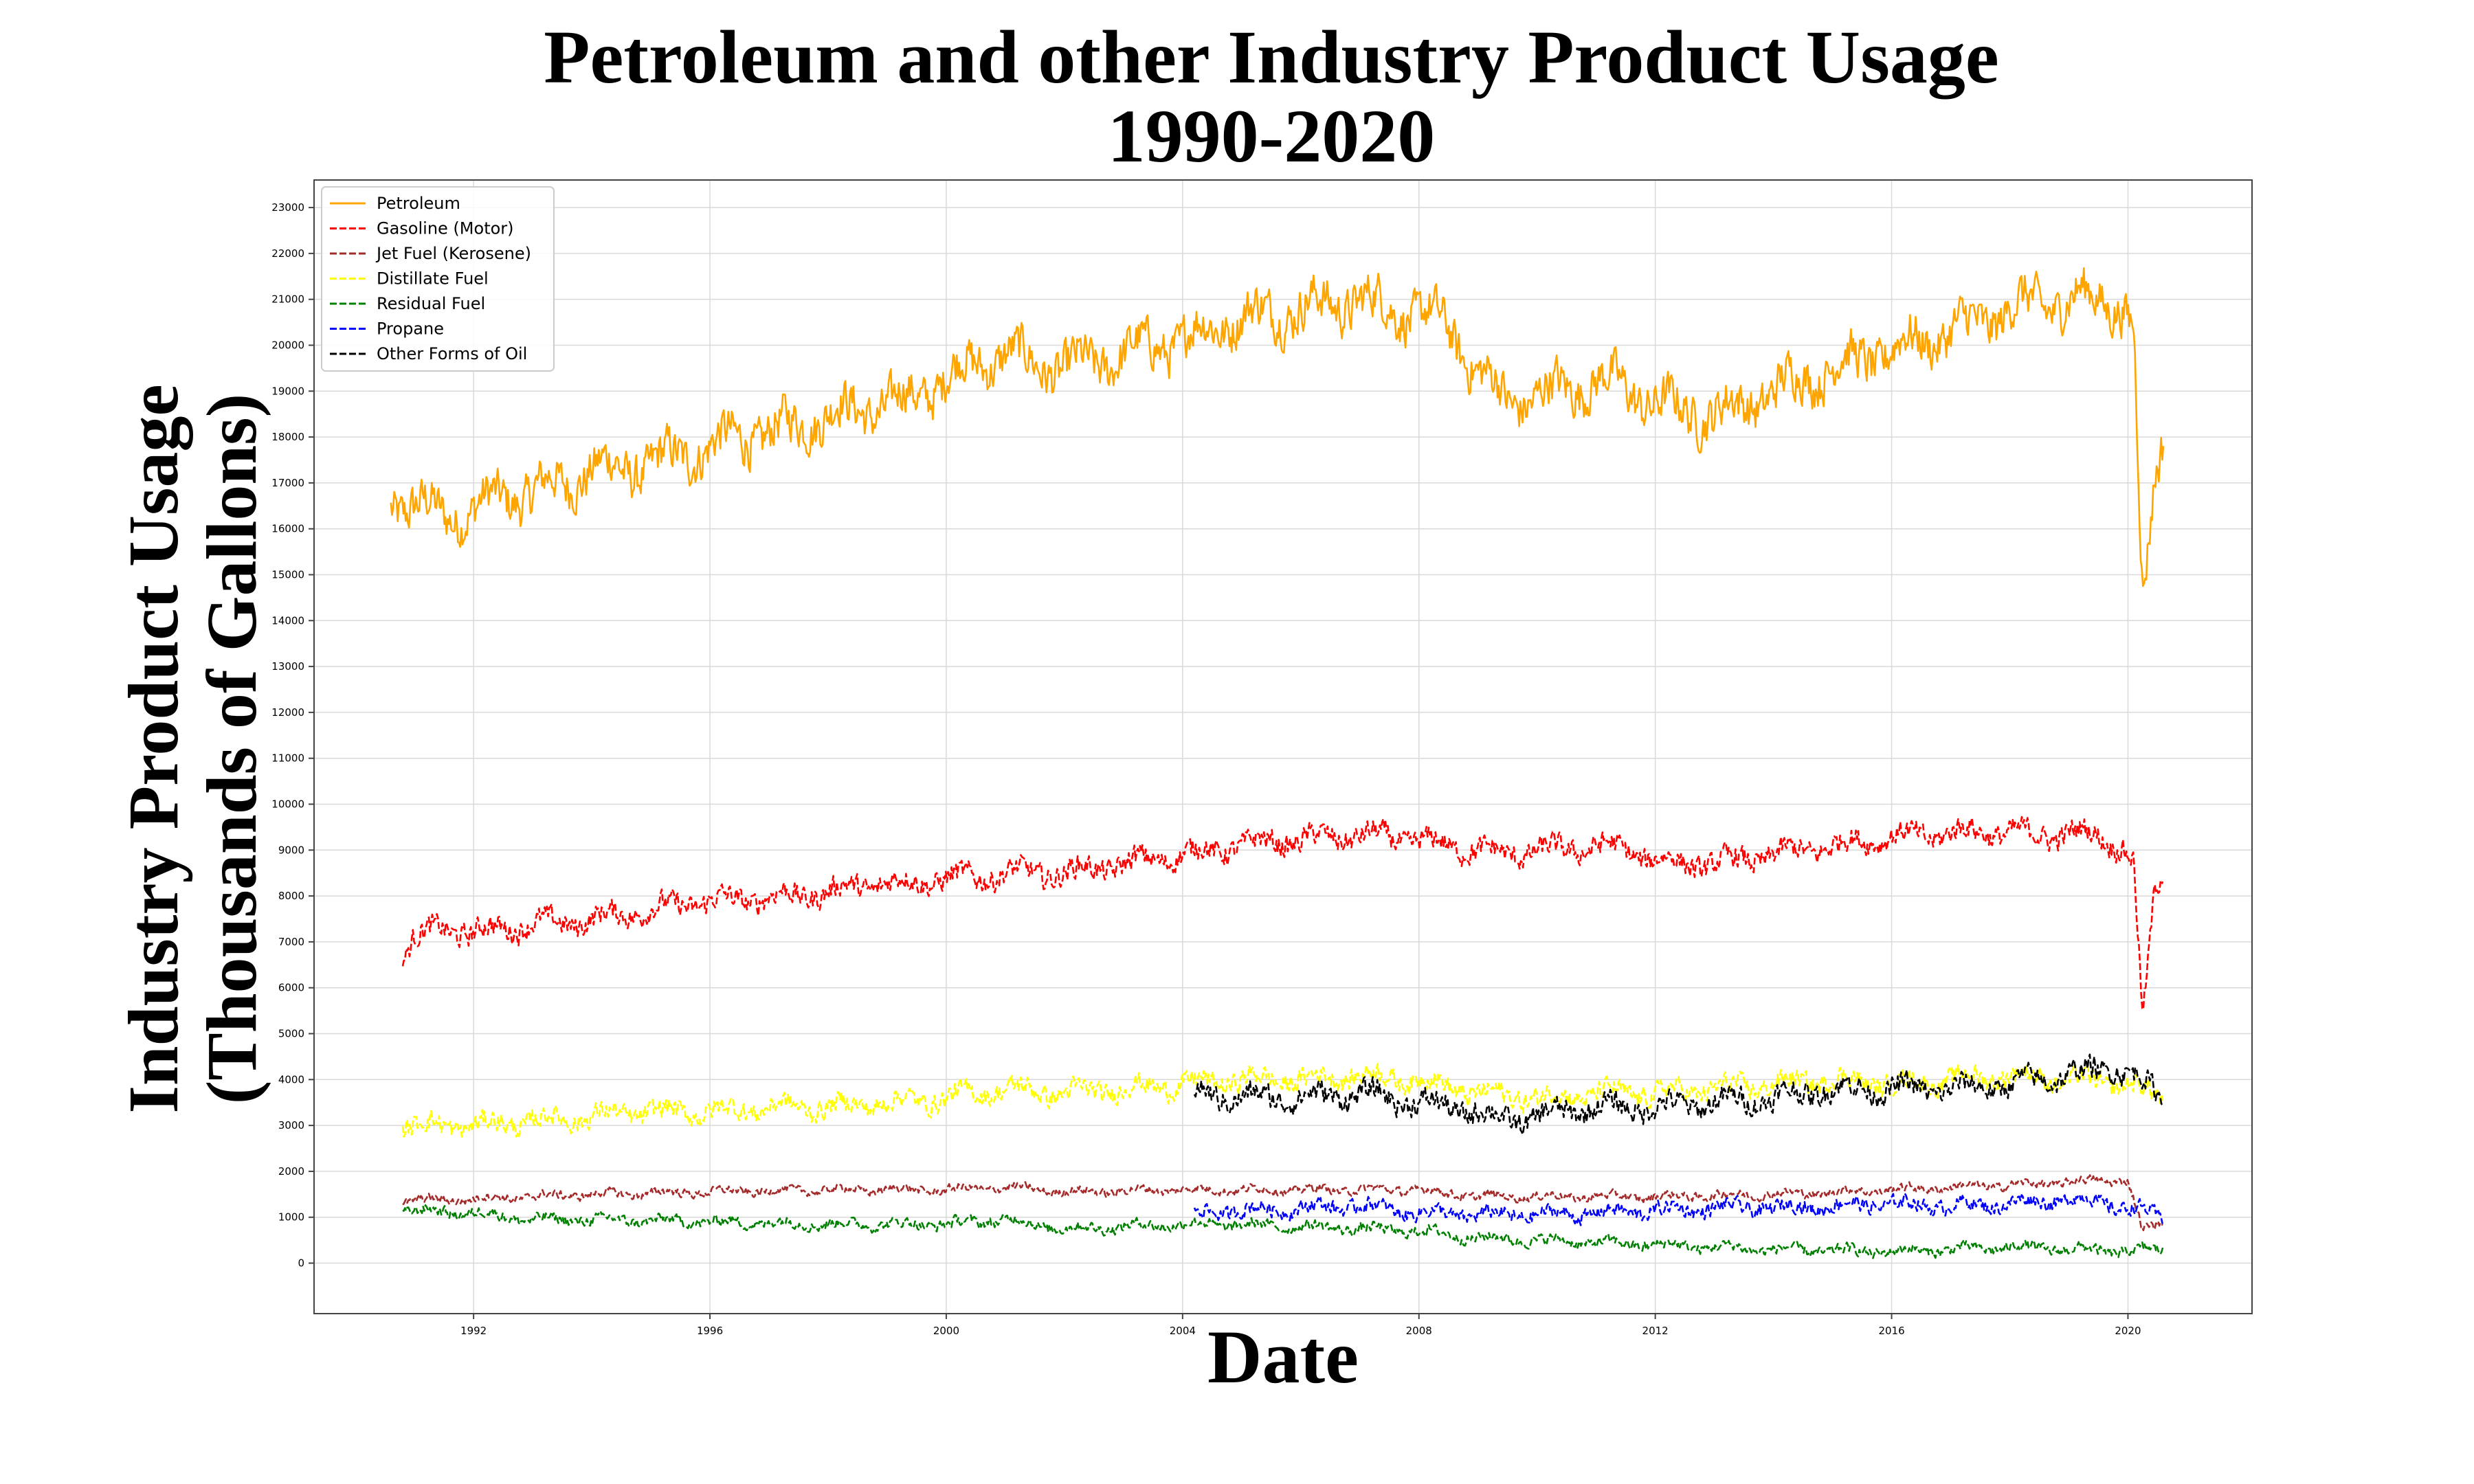  I want to click on x-tick-label: 2012, so click(1655, 1331).